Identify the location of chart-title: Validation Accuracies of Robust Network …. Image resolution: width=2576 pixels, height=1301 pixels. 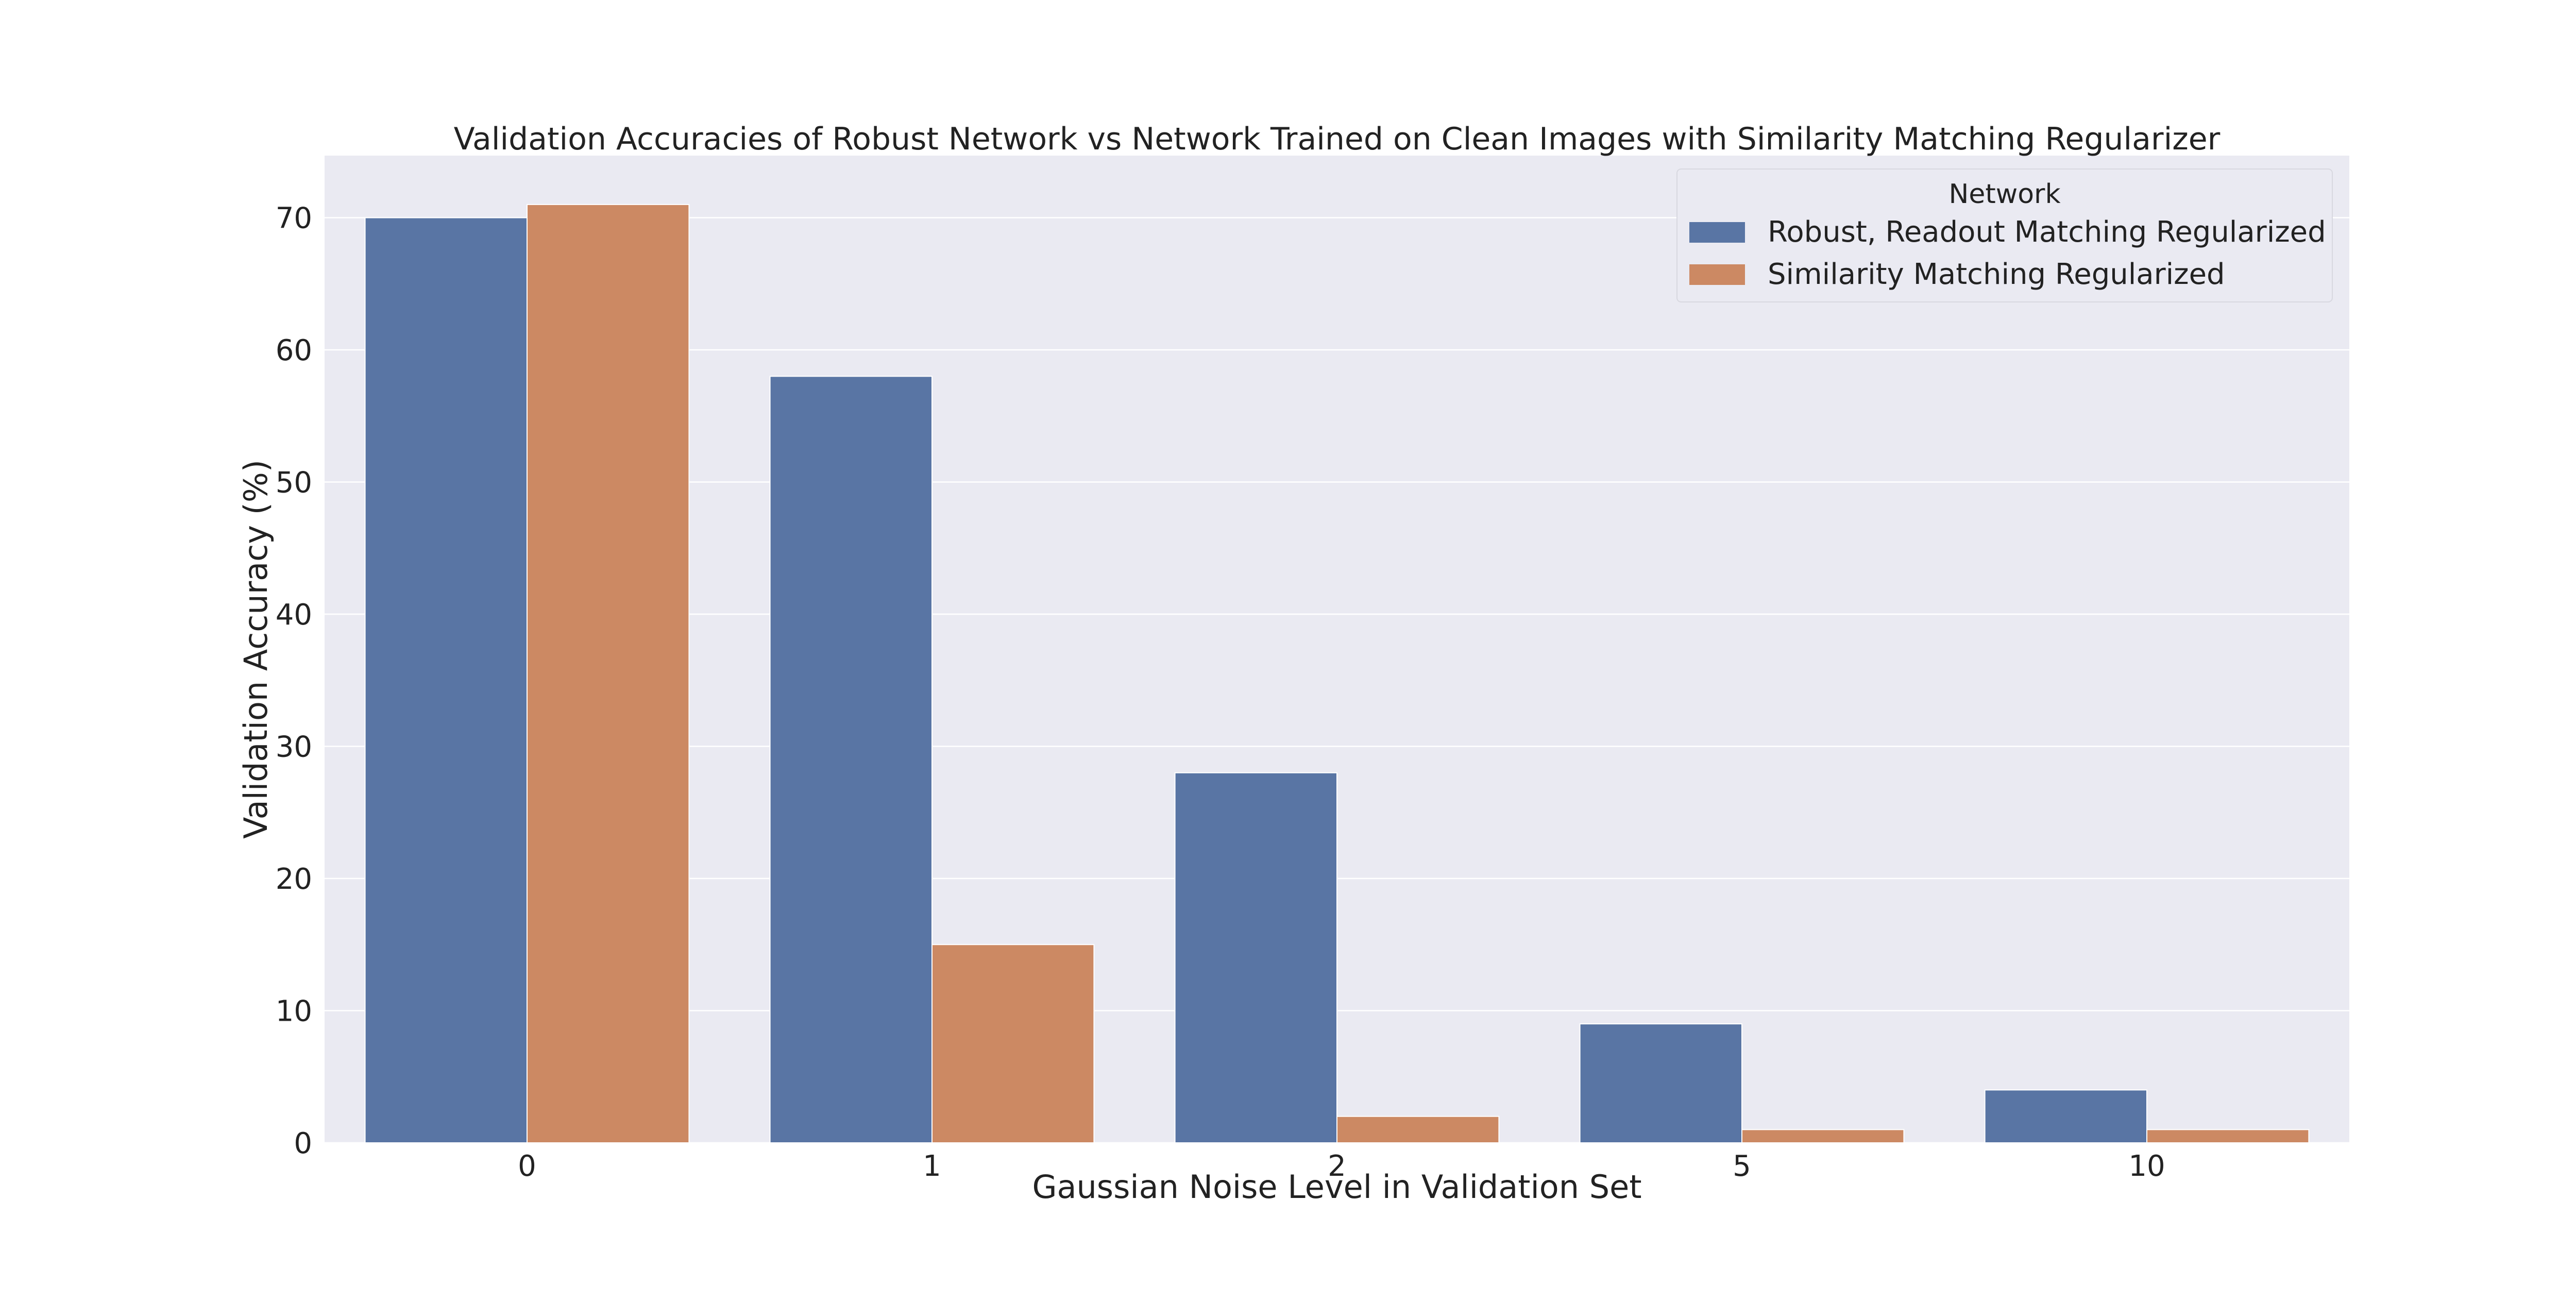
(1337, 139).